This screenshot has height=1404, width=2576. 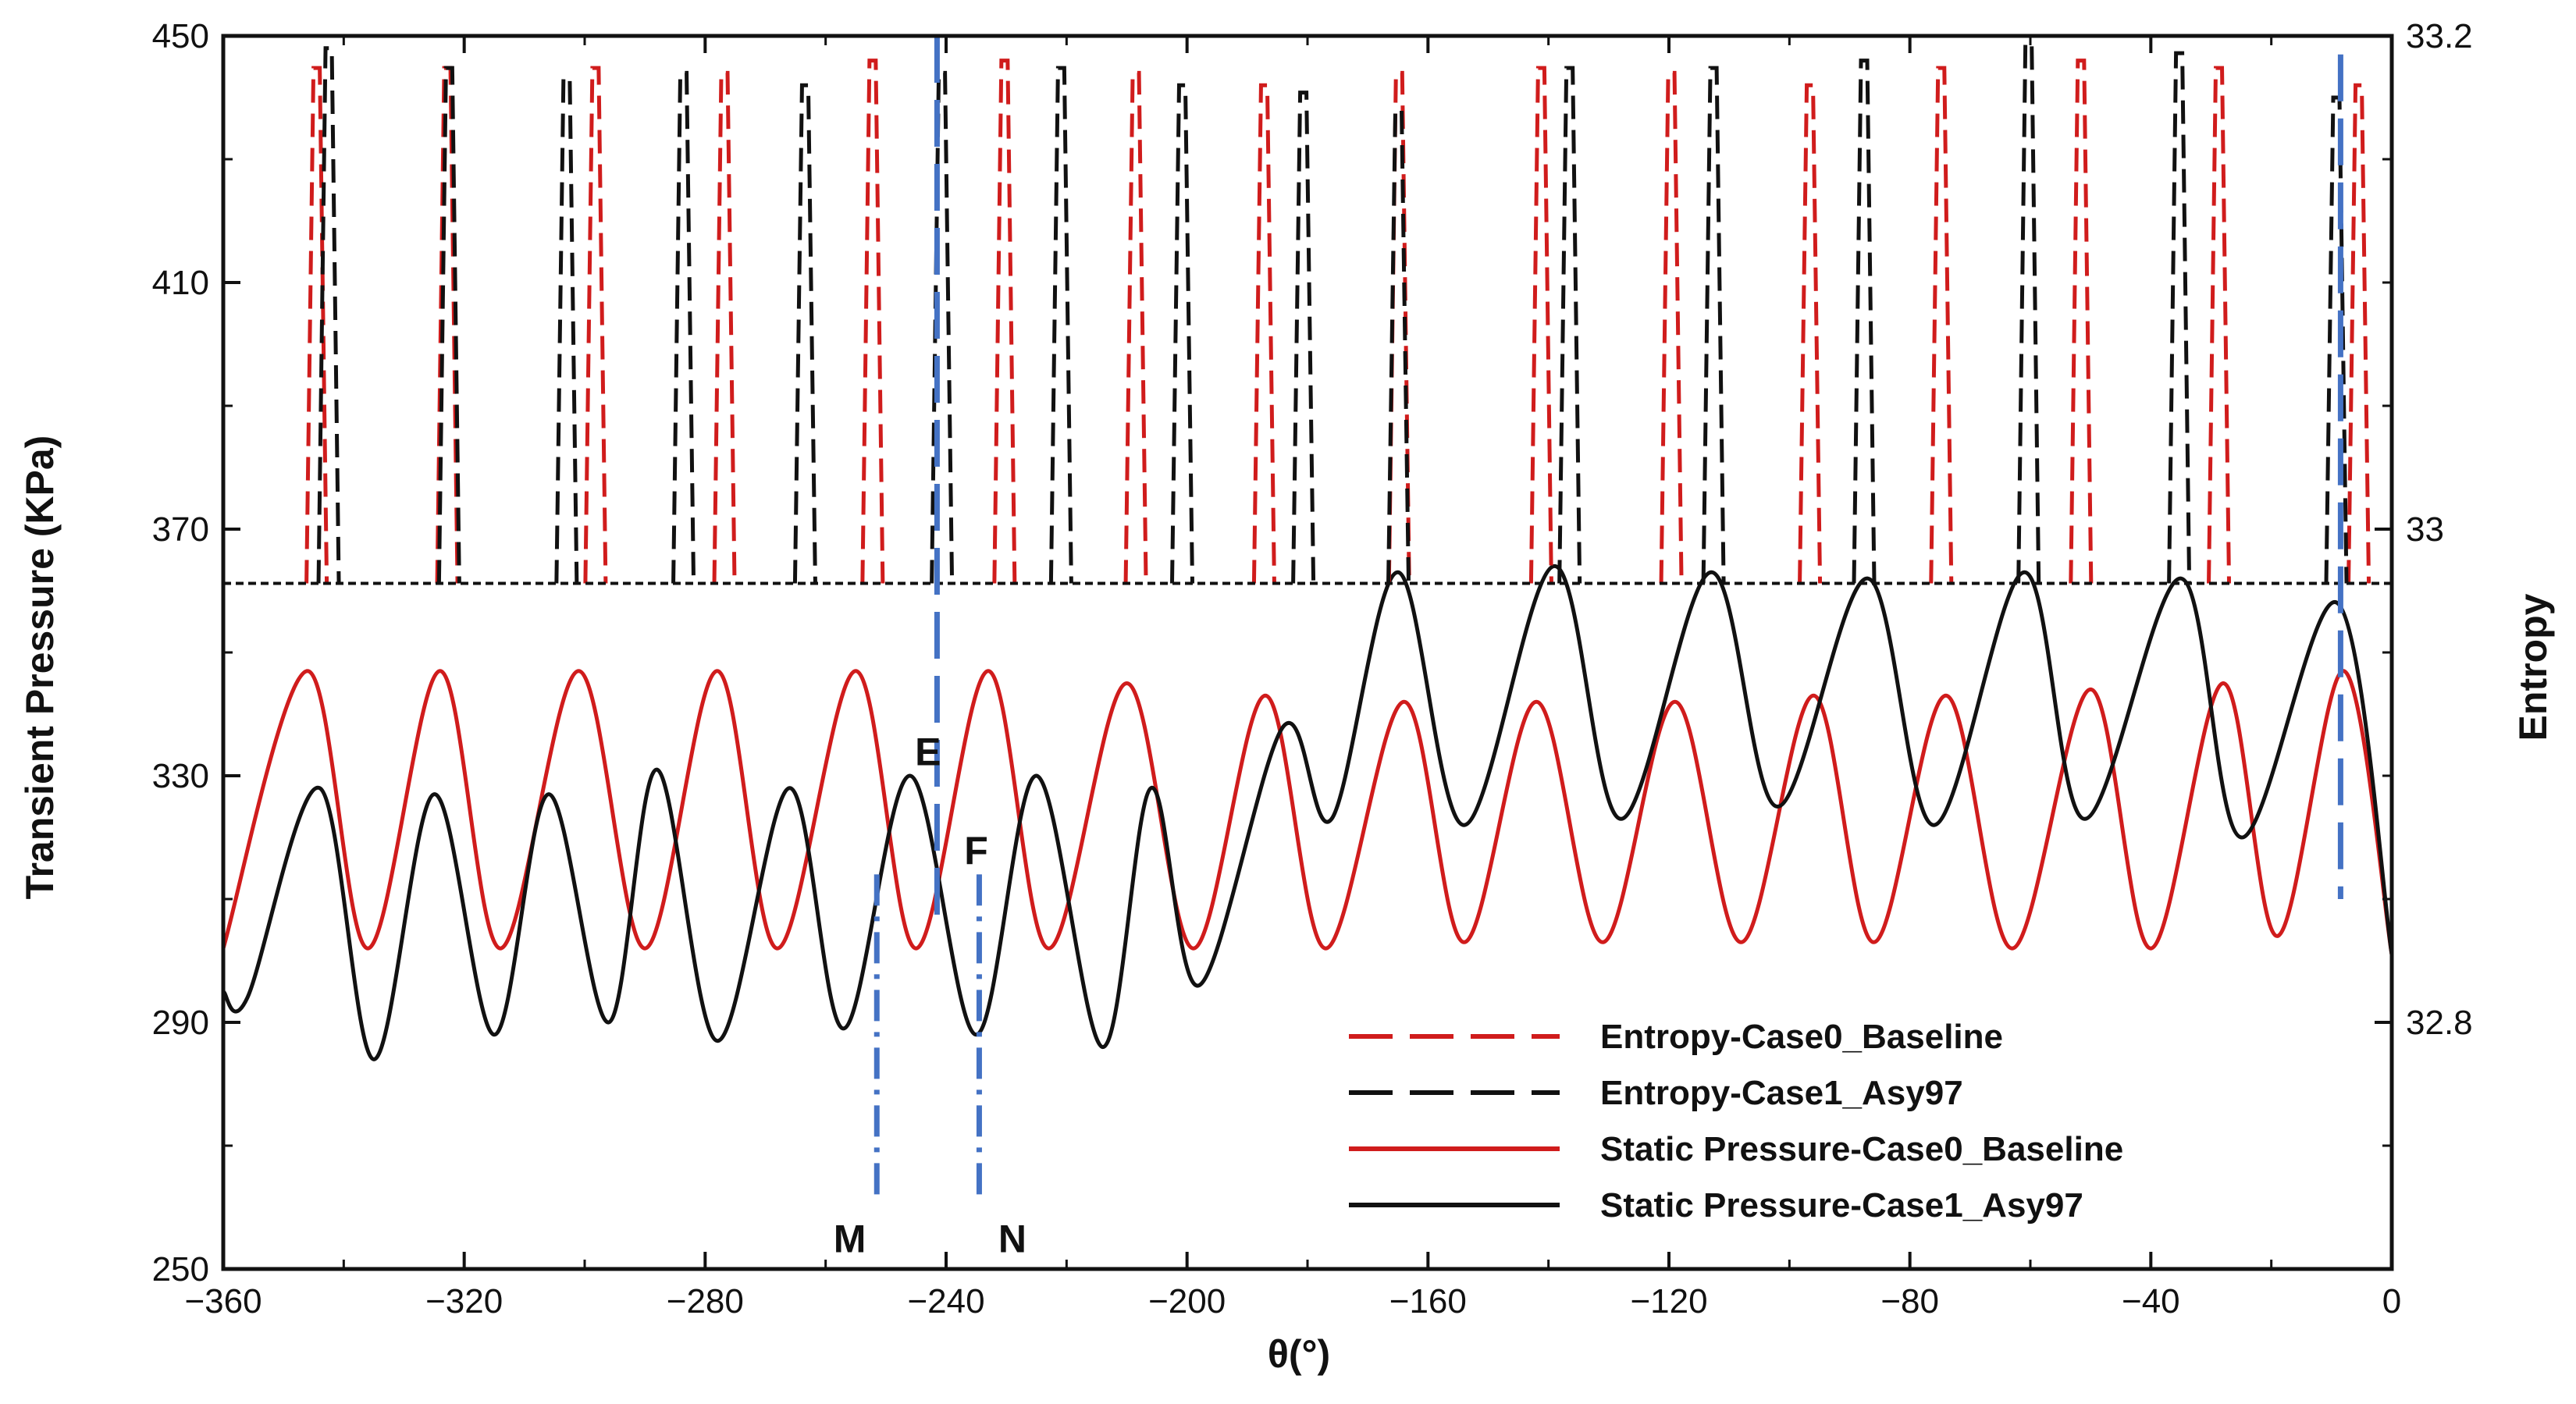 What do you see at coordinates (945, 1301) in the screenshot?
I see `x-tick-label: −240` at bounding box center [945, 1301].